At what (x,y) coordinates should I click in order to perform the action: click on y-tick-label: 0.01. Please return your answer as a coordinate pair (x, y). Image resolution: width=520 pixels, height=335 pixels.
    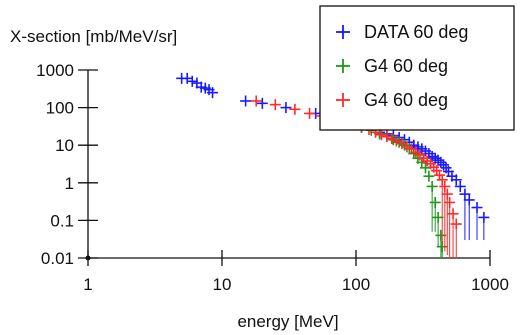
    Looking at the image, I should click on (57, 258).